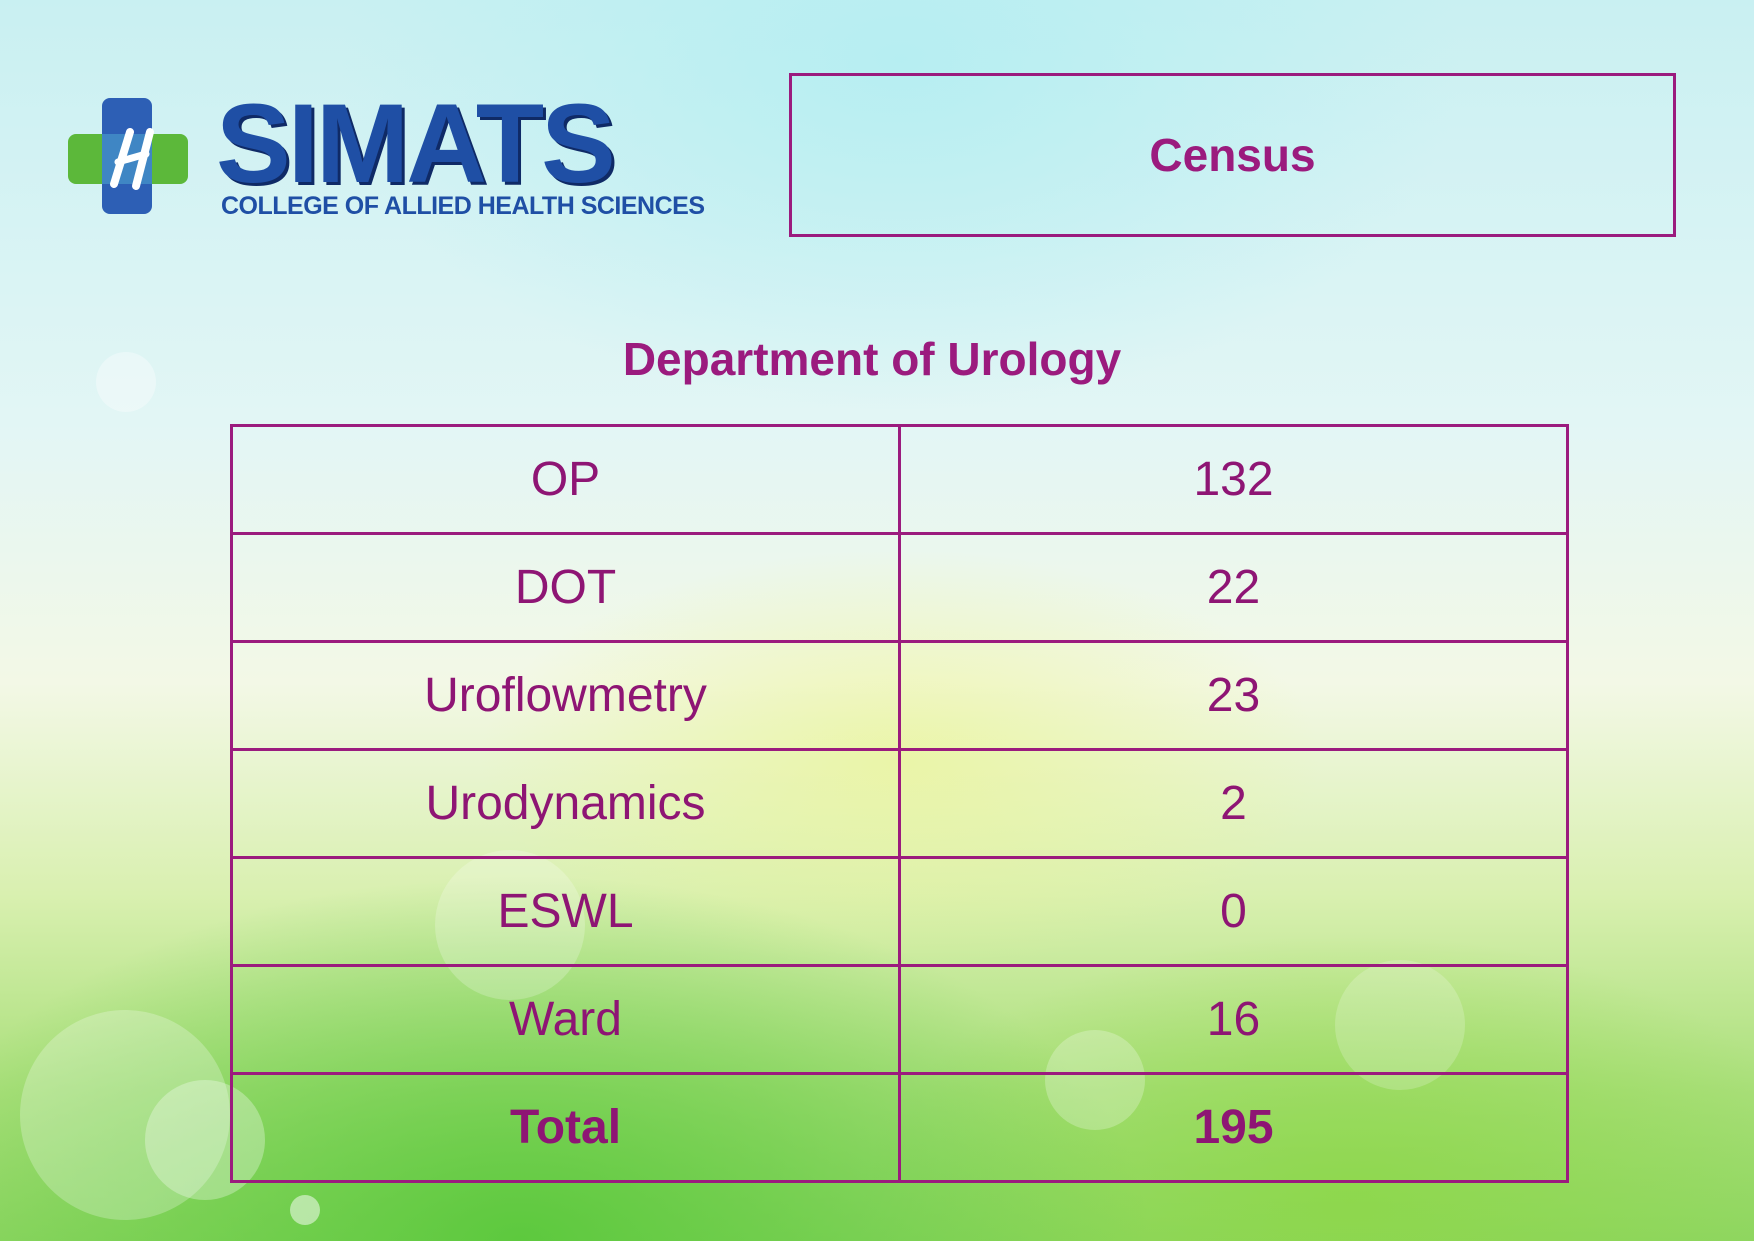 The image size is (1754, 1241). Describe the element at coordinates (128, 156) in the screenshot. I see `medical-cross-icon` at that location.